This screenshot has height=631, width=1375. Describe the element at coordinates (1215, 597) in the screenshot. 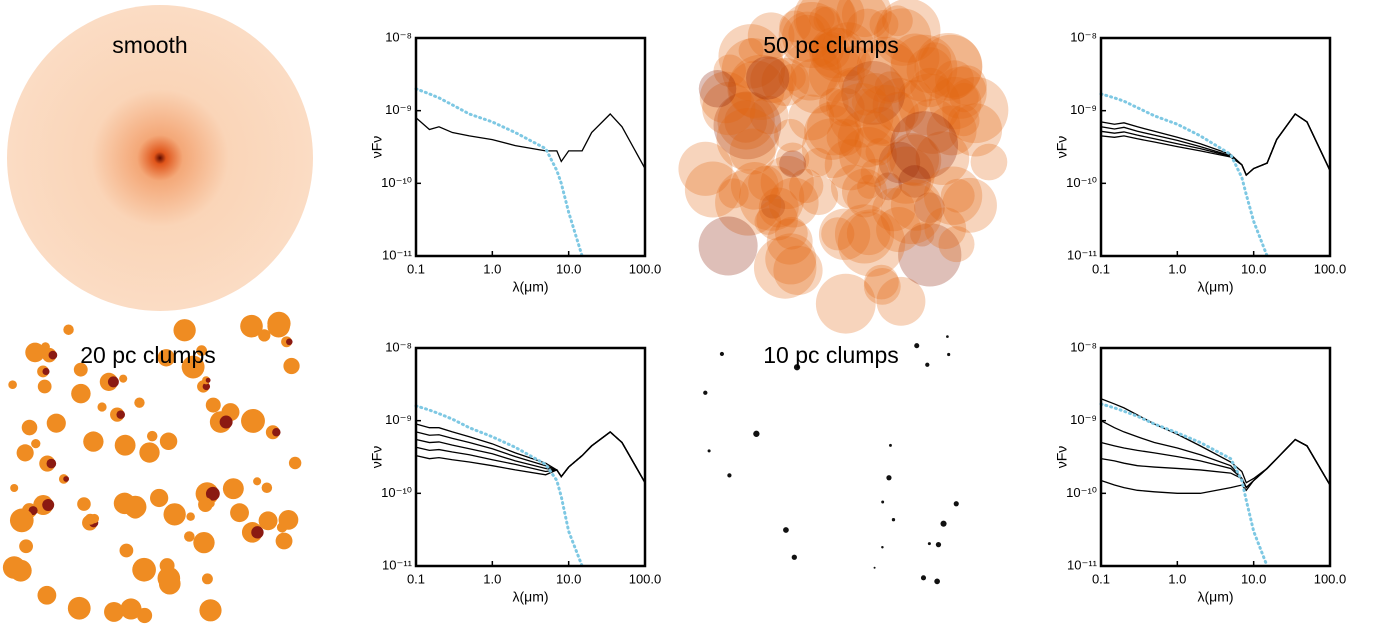

I see `x-axis-label: λ(μm)` at that location.